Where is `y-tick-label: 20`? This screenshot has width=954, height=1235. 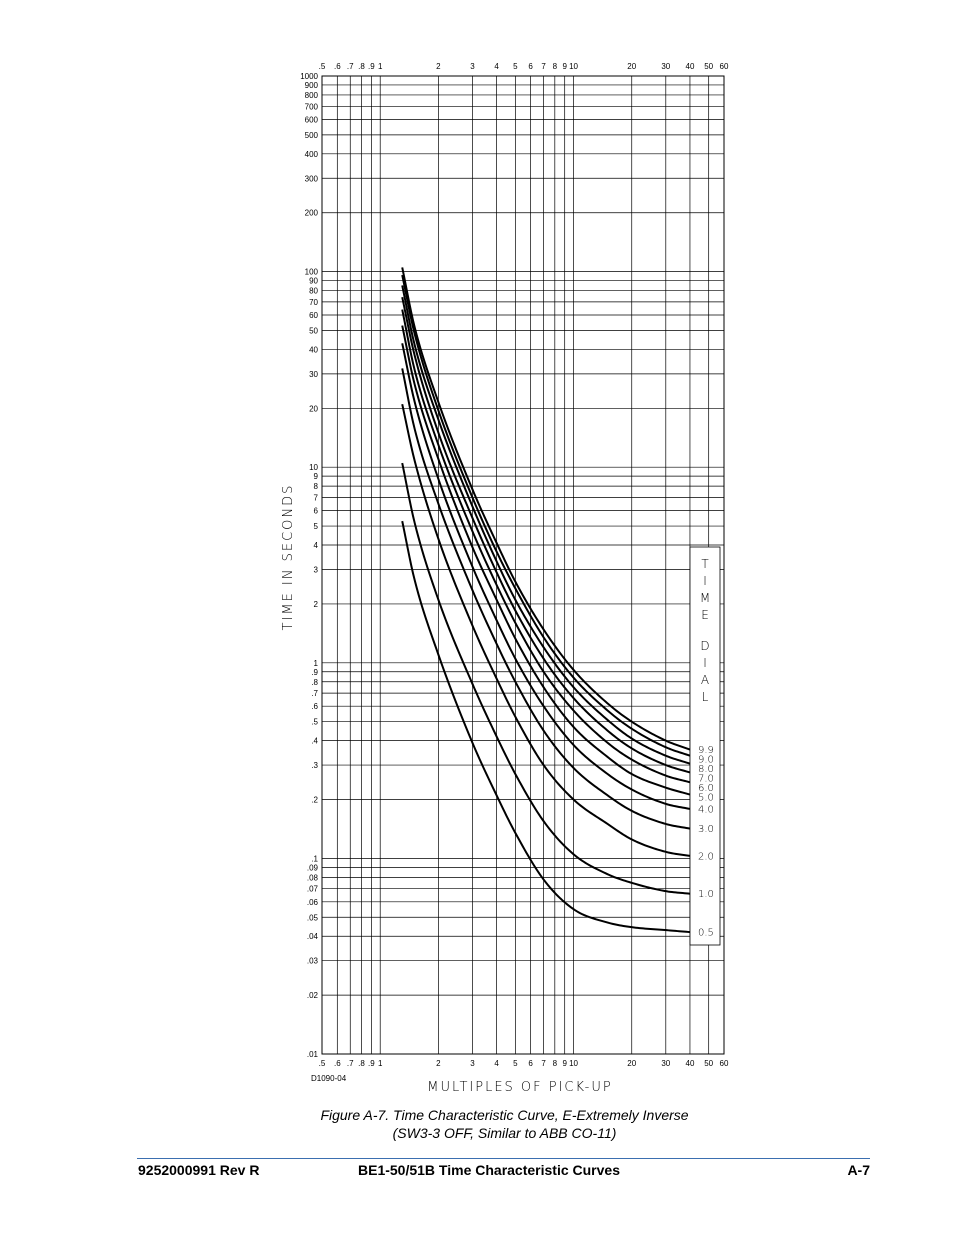
y-tick-label: 20 is located at coordinates (313, 408).